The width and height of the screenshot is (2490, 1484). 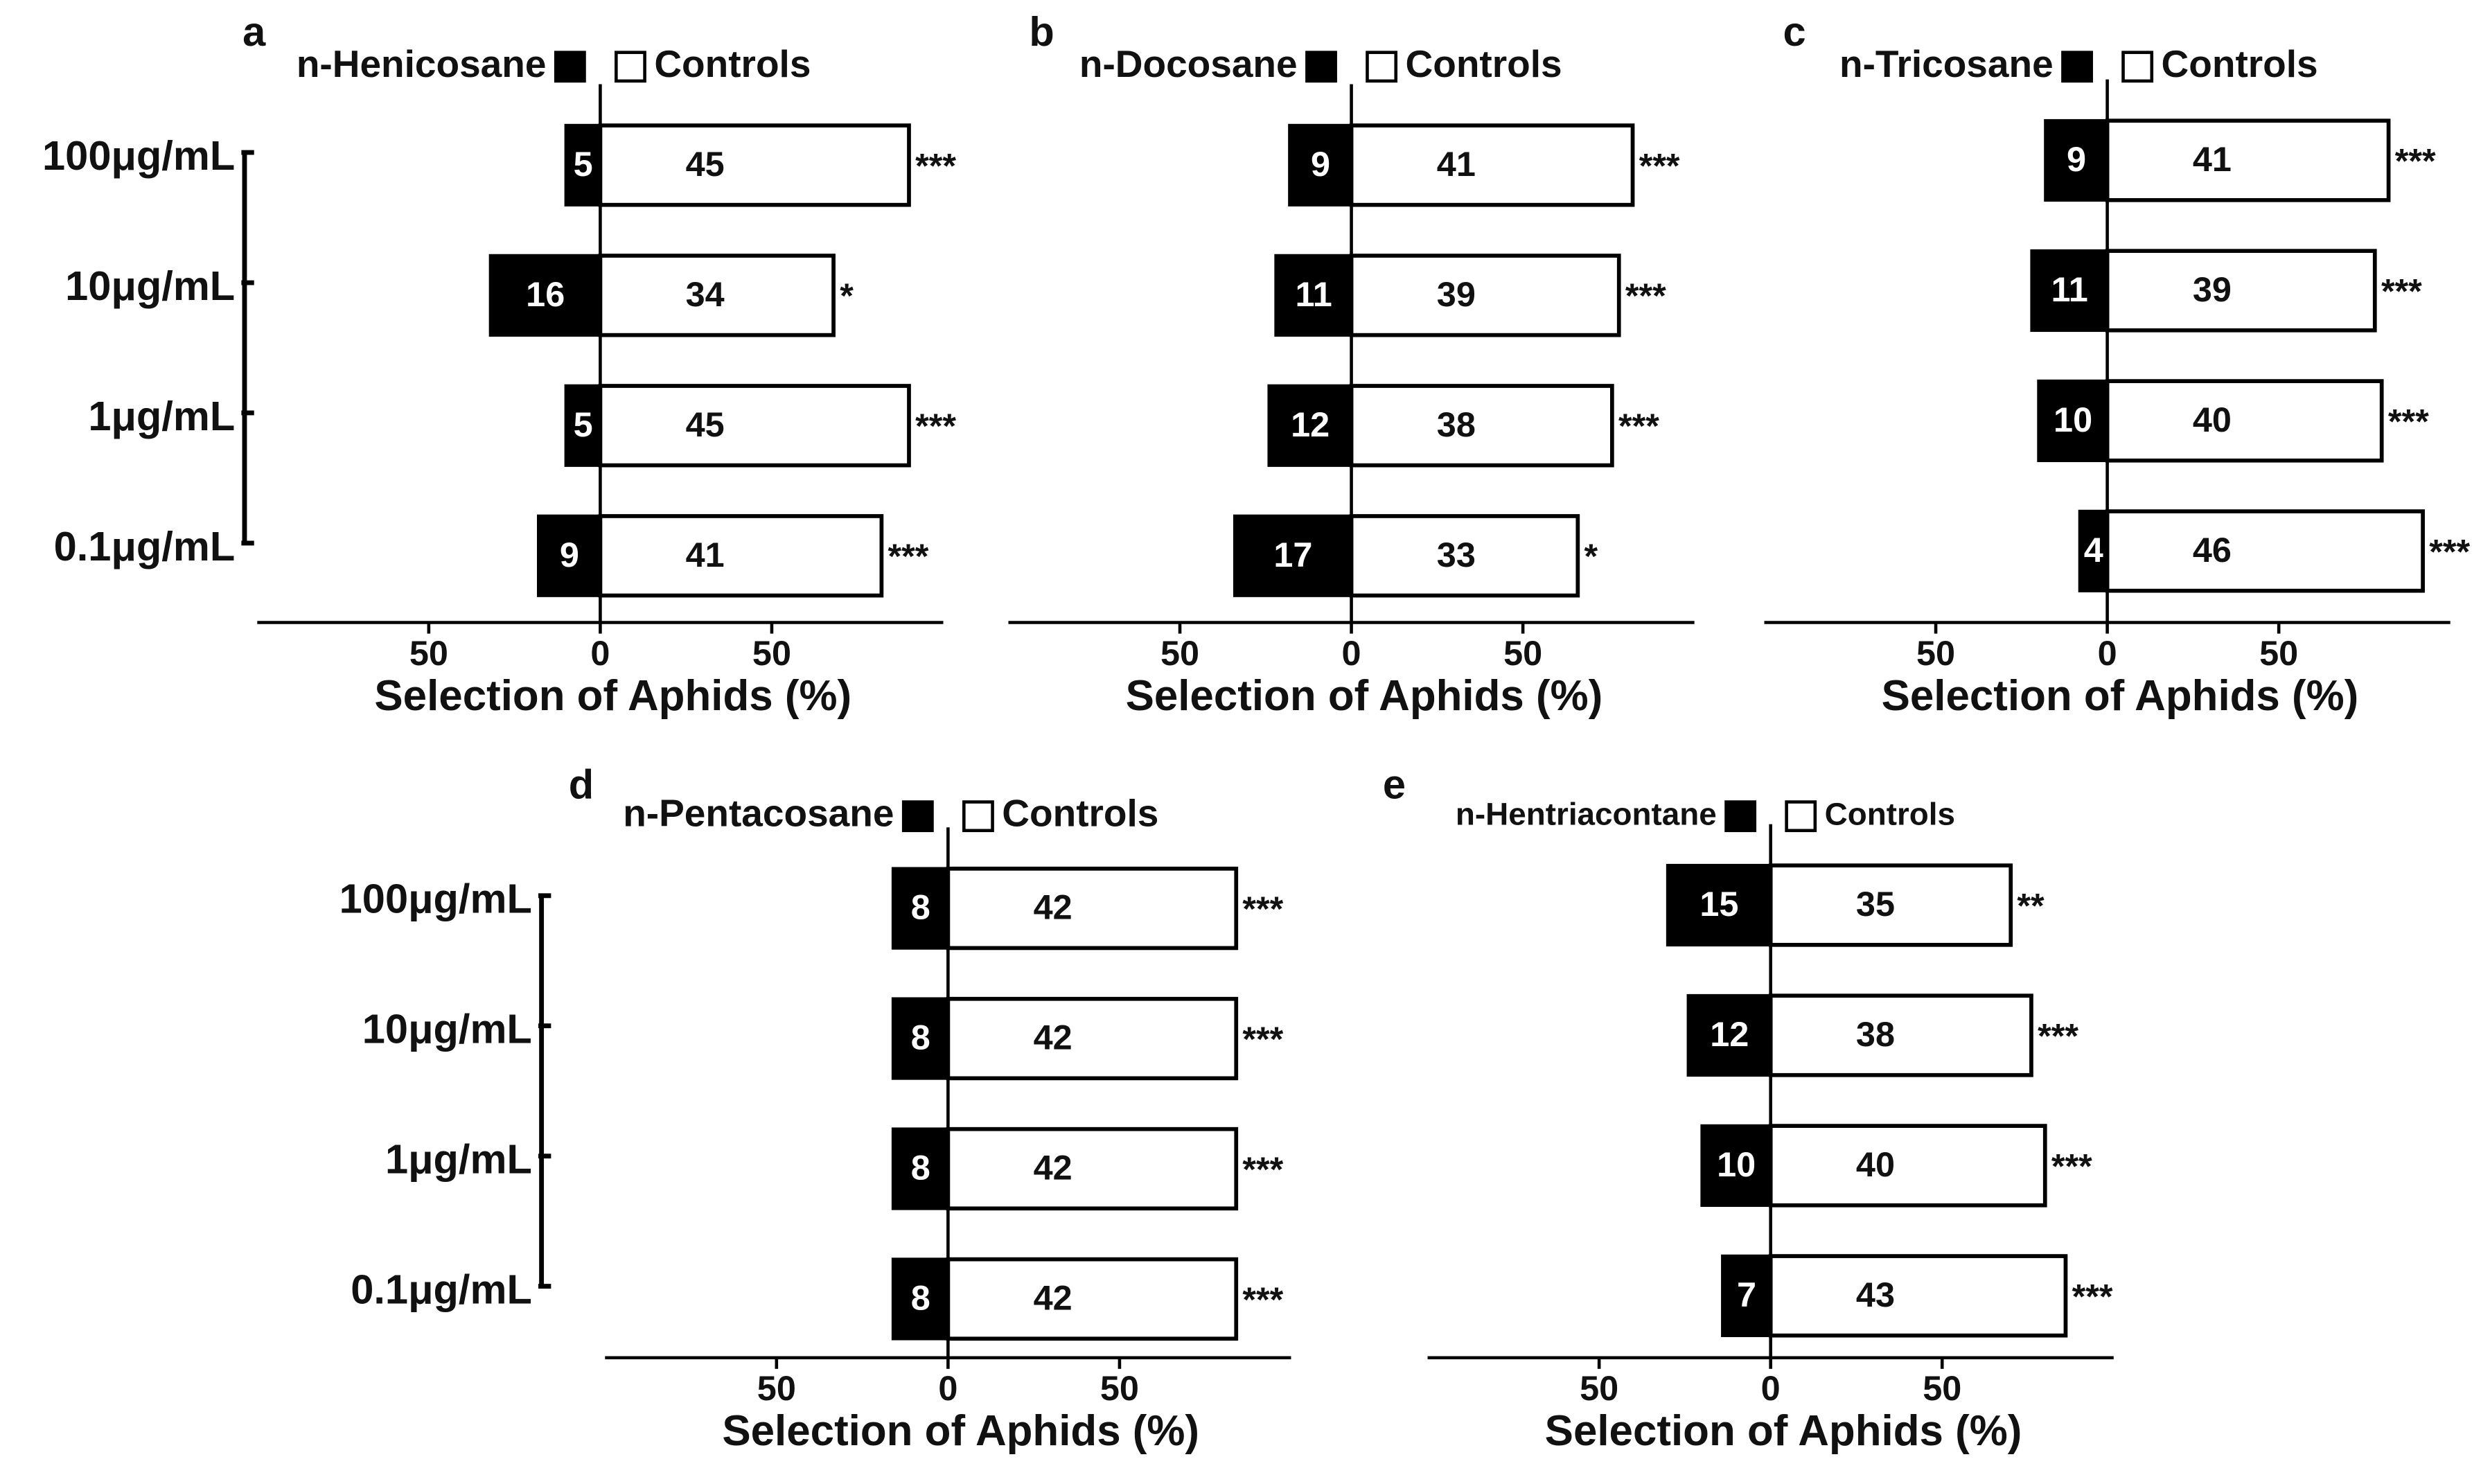 What do you see at coordinates (847, 295) in the screenshot?
I see `significance: *` at bounding box center [847, 295].